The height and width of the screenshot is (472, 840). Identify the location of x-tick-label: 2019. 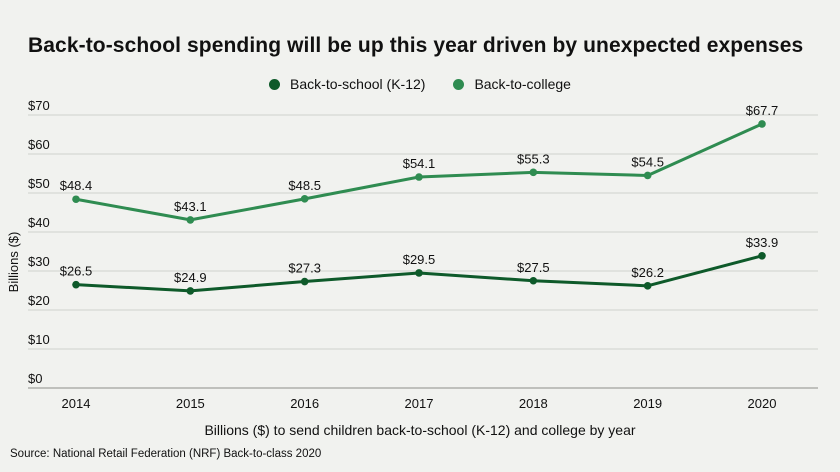
(647, 403).